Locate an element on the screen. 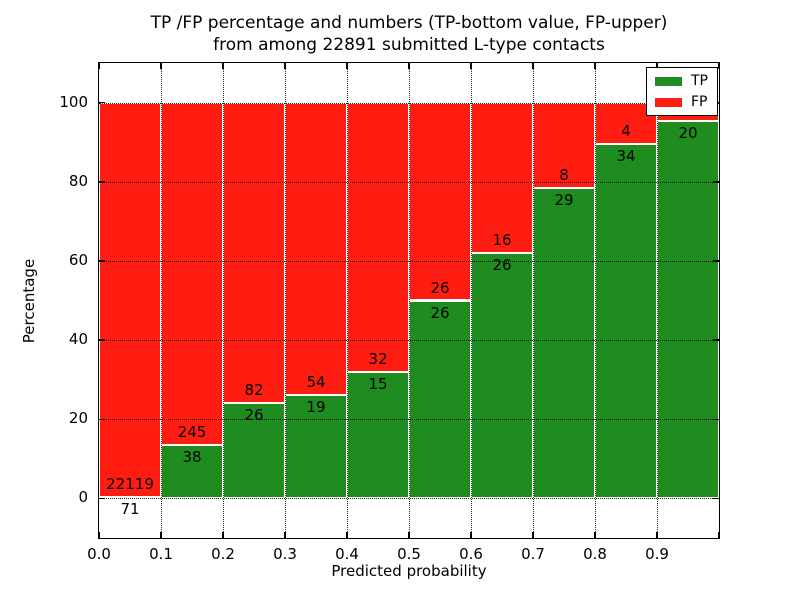  x-tick-label: 0.9 is located at coordinates (657, 554).